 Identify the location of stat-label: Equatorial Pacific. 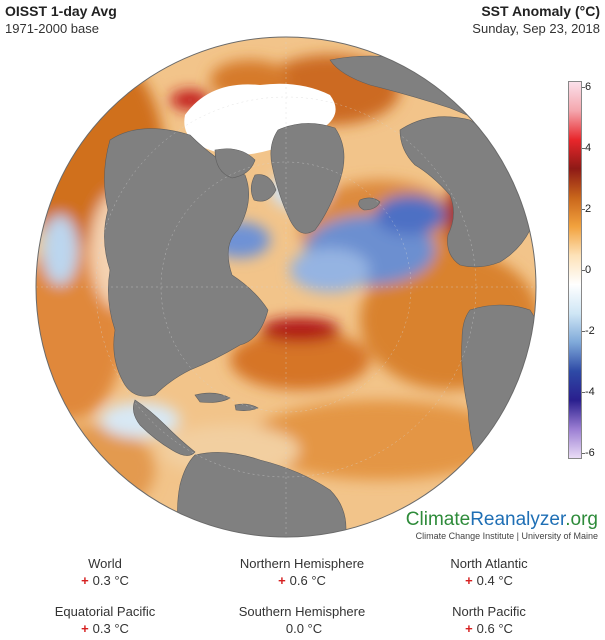
(105, 611).